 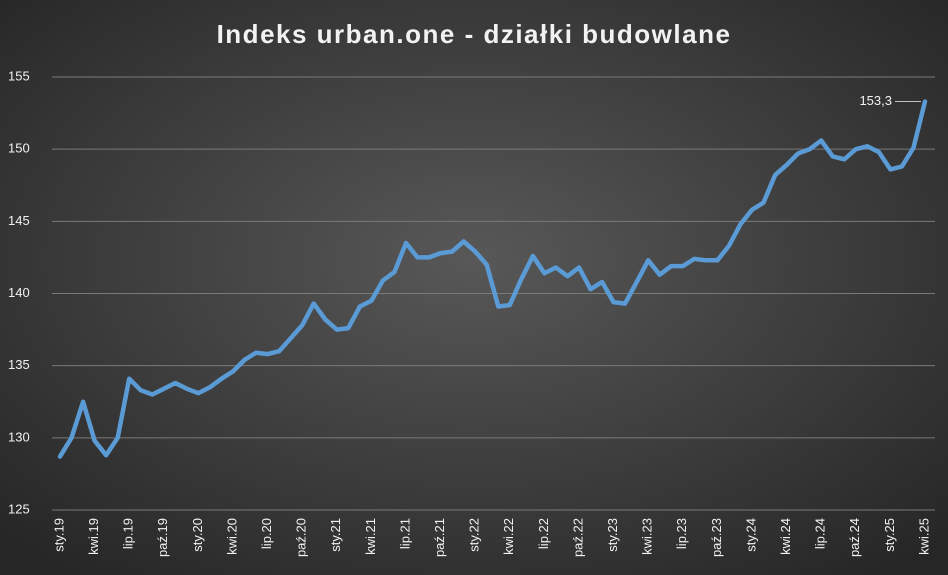 I want to click on x-tick-label: lip.20, so click(x=266, y=533).